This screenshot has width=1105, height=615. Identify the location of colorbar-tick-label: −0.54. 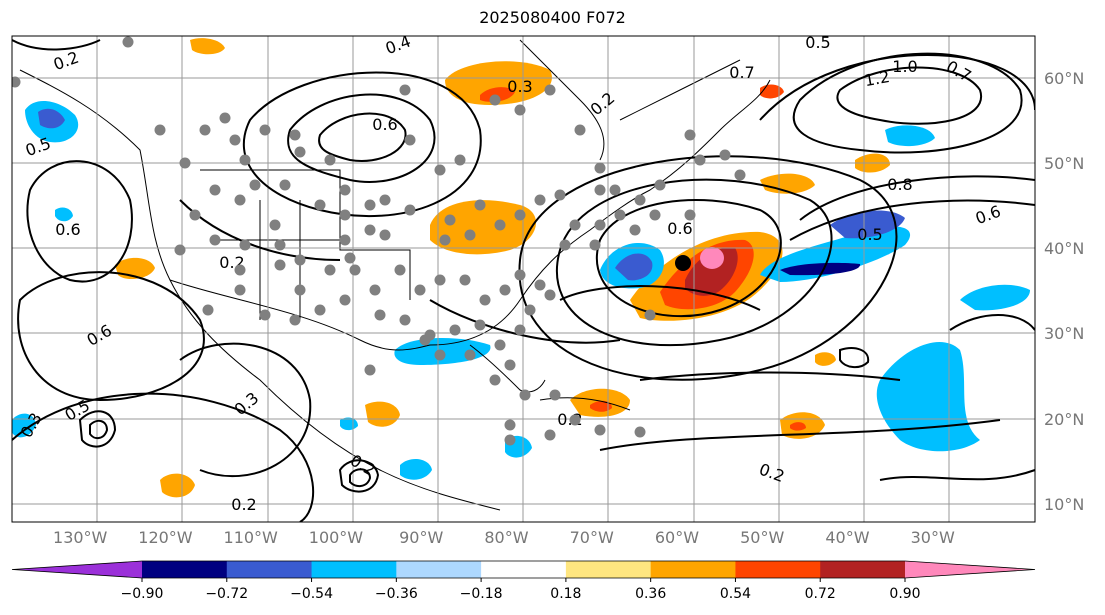
(311, 594).